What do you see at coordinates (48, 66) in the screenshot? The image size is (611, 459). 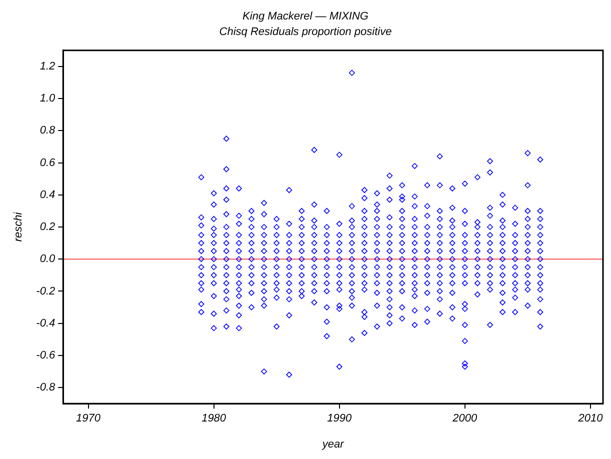 I see `y-tick-label: 1.2` at bounding box center [48, 66].